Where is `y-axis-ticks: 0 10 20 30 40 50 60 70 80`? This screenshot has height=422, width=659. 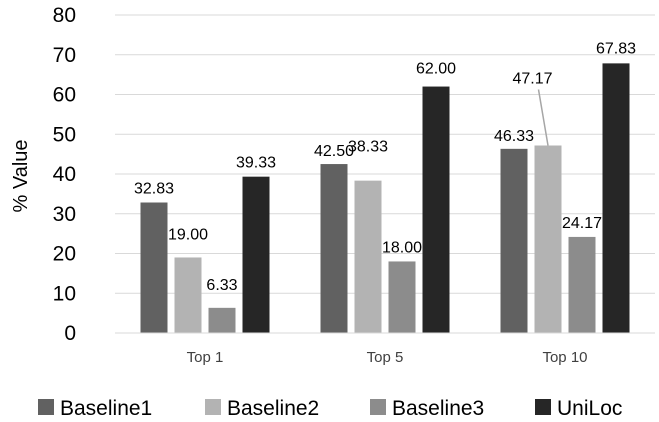
y-axis-ticks: 0 10 20 30 40 50 60 70 80 is located at coordinates (64, 174).